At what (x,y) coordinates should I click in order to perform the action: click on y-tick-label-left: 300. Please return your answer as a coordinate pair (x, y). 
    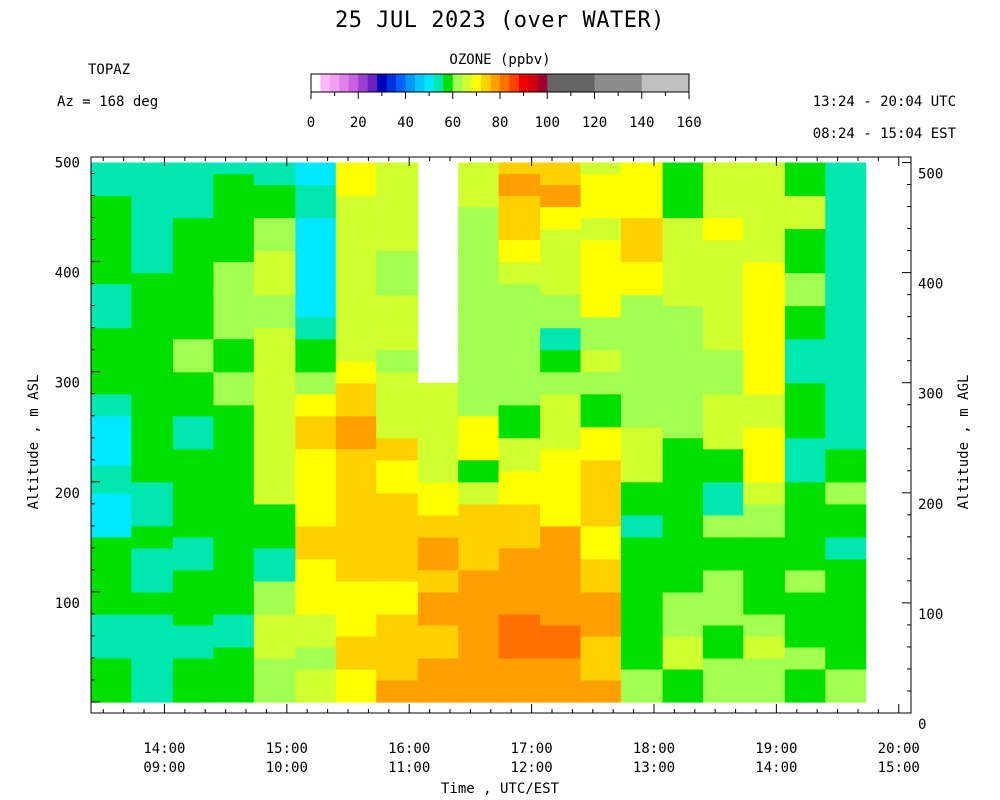
    Looking at the image, I should click on (67, 384).